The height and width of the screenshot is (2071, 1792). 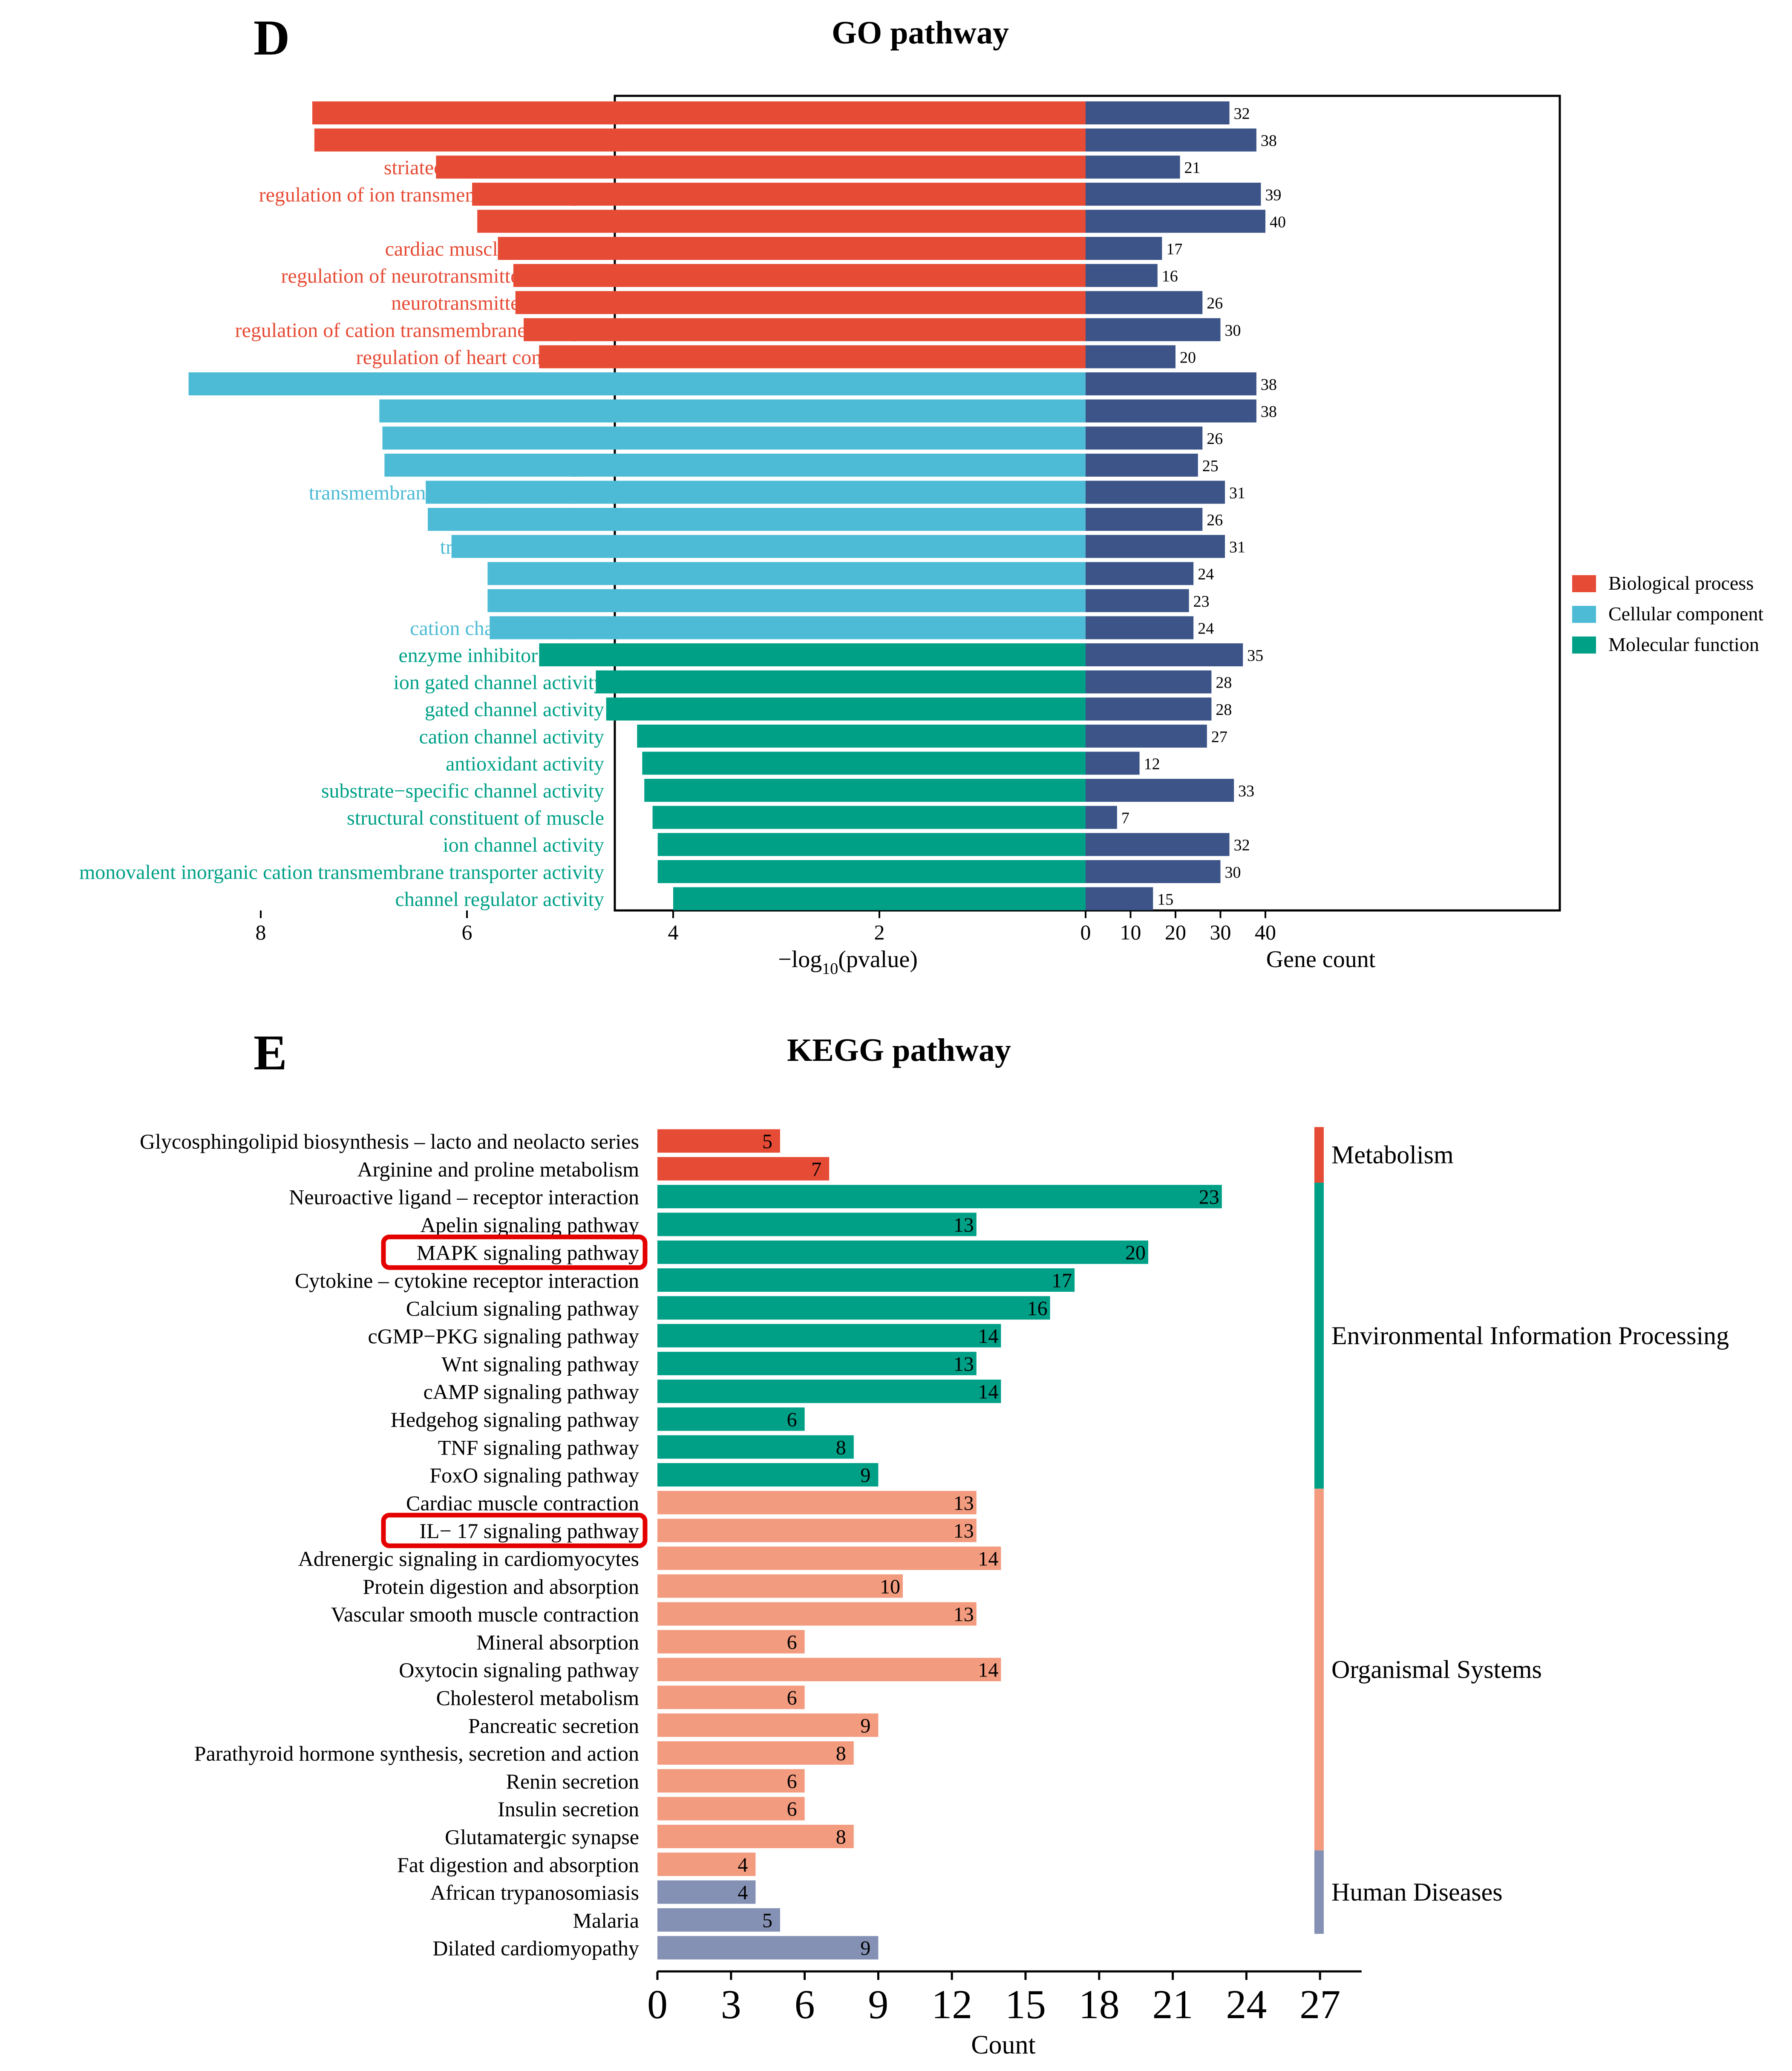 What do you see at coordinates (546, 601) in the screenshot?
I see `go-term-label: axon terminus` at bounding box center [546, 601].